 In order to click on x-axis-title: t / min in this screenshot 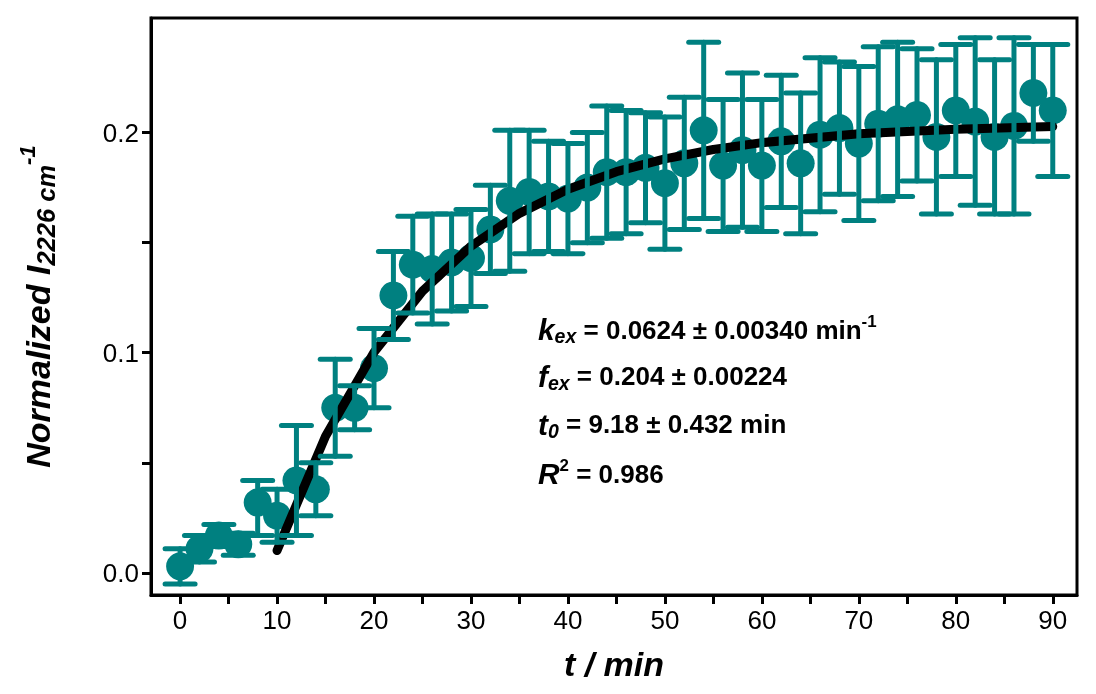, I will do `click(614, 664)`.